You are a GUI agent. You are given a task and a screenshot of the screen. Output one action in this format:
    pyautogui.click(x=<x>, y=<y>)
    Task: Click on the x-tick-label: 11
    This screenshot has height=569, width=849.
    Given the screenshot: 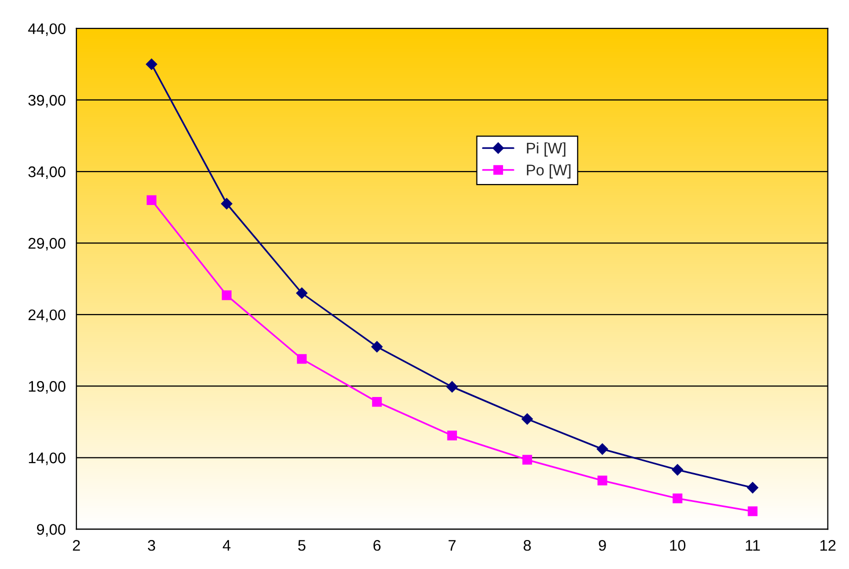 What is the action you would take?
    pyautogui.click(x=753, y=545)
    